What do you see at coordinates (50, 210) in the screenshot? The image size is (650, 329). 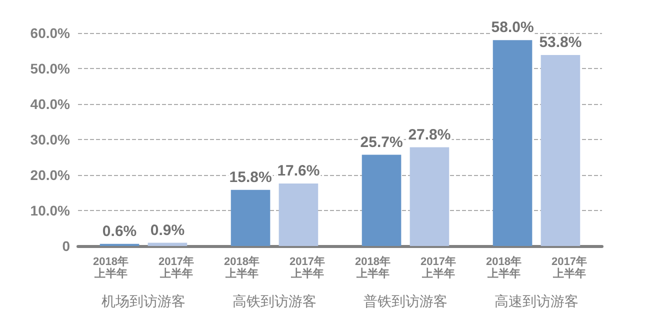 I see `y-tick-label: 10.0%` at bounding box center [50, 210].